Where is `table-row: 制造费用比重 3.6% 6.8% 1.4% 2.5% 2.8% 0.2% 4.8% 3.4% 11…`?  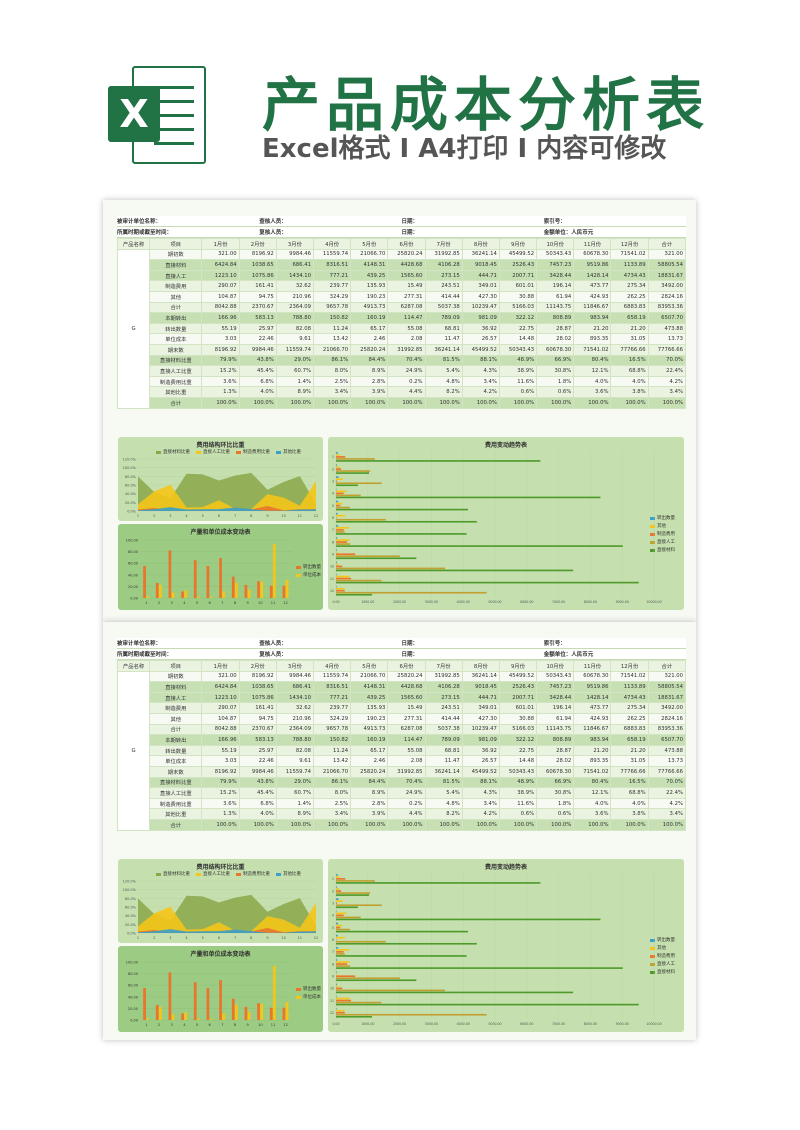 table-row: 制造费用比重 3.6% 6.8% 1.4% 2.5% 2.8% 0.2% 4.8% 3.4% 11… is located at coordinates (402, 803).